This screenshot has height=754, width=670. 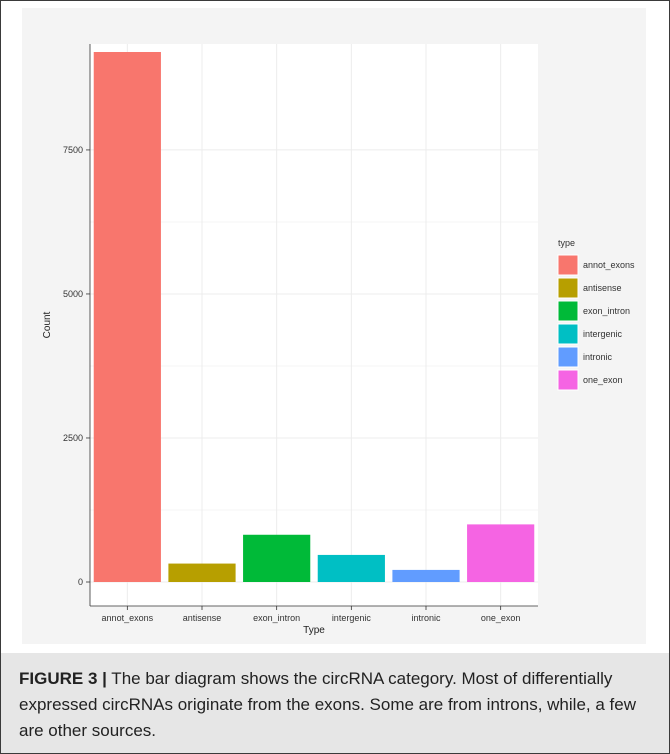 I want to click on bar-intergenic, so click(x=351, y=568).